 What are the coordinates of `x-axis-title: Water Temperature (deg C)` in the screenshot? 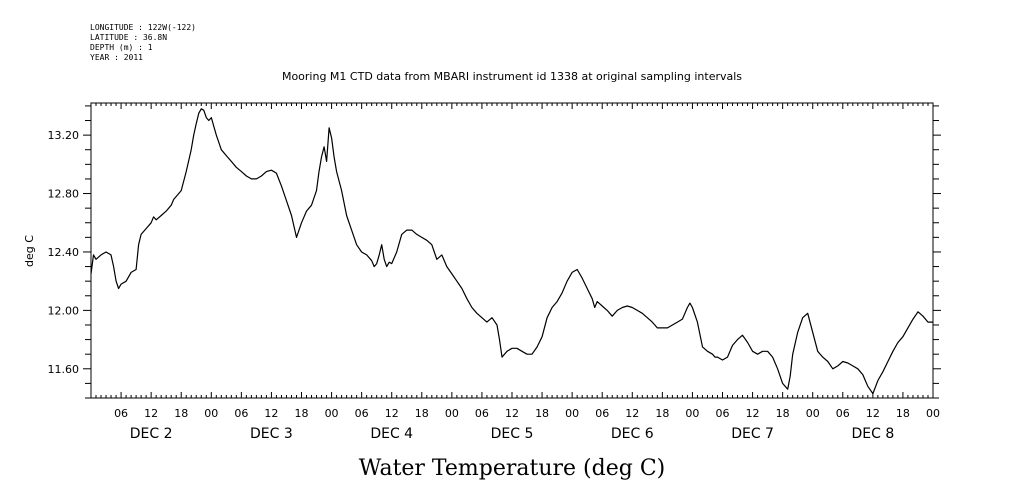 It's located at (512, 468).